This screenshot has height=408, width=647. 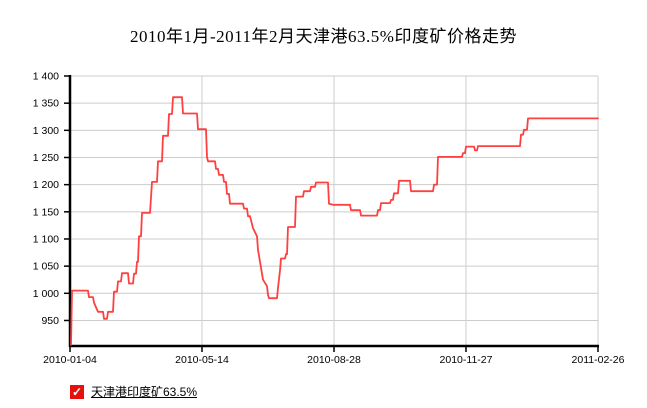 I want to click on y-tick-label: 1 200, so click(x=46, y=185).